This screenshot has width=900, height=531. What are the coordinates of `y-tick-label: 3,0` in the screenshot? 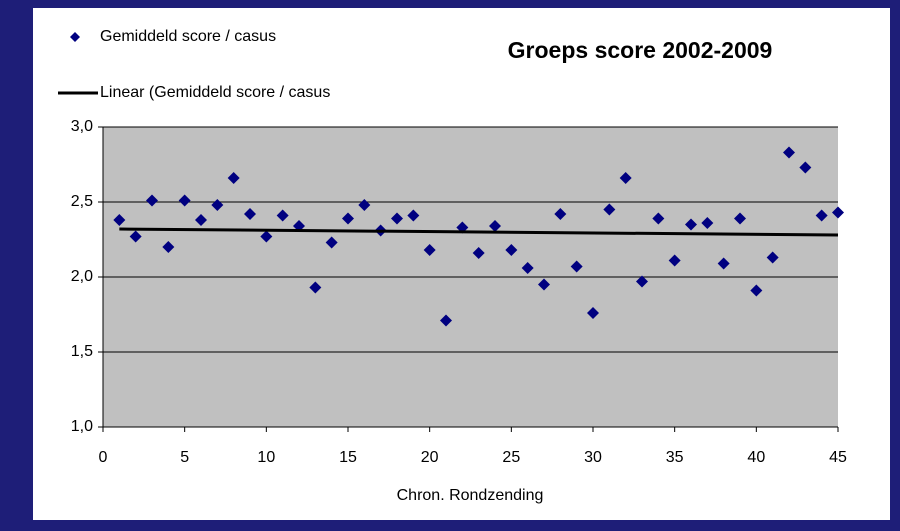 It's located at (82, 126).